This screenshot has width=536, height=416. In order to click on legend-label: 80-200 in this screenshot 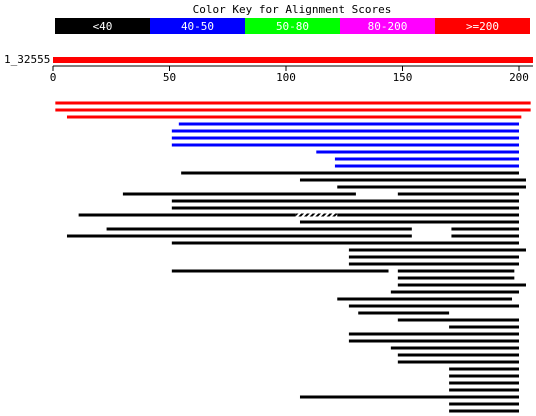, I will do `click(388, 26)`.